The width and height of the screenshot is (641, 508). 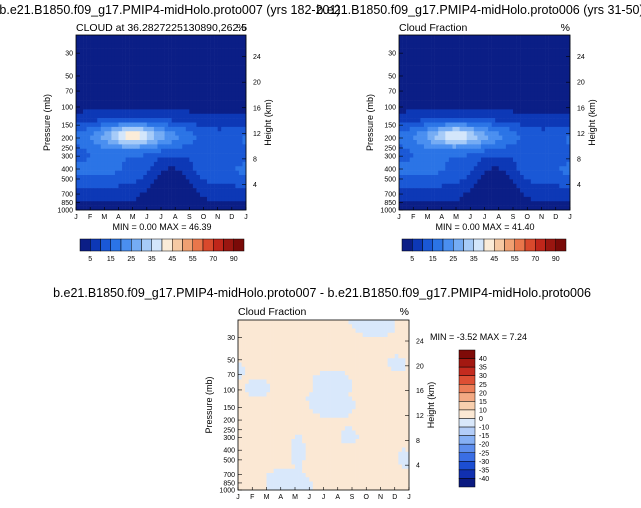 What do you see at coordinates (498, 217) in the screenshot?
I see `panel2-xtick-label: A` at bounding box center [498, 217].